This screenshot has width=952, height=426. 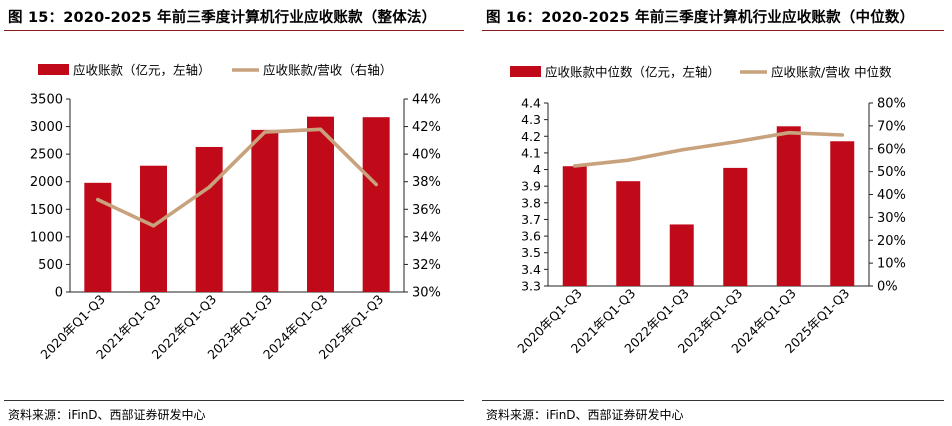 I want to click on right-tick-label: 70%, so click(x=891, y=126).